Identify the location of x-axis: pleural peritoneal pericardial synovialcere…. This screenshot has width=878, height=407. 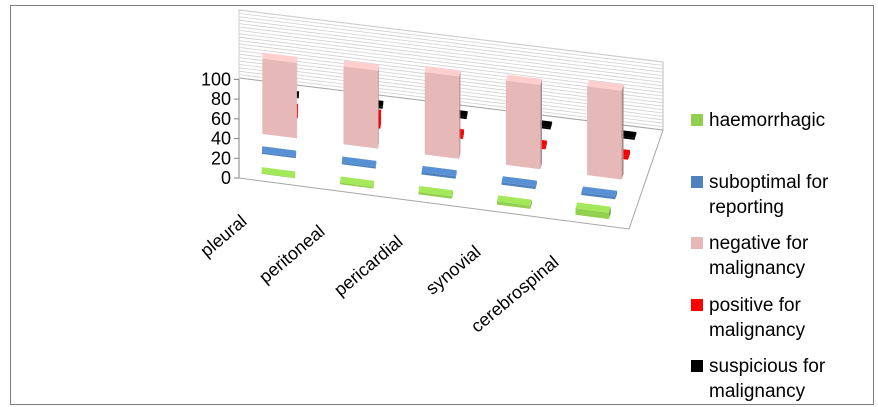
(379, 274).